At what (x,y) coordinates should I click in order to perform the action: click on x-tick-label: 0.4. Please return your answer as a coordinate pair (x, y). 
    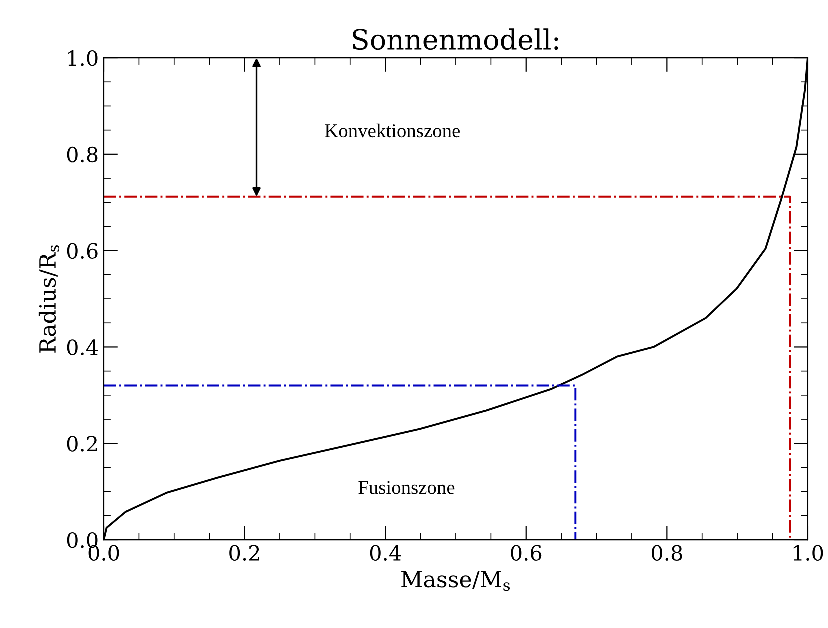
    Looking at the image, I should click on (386, 553).